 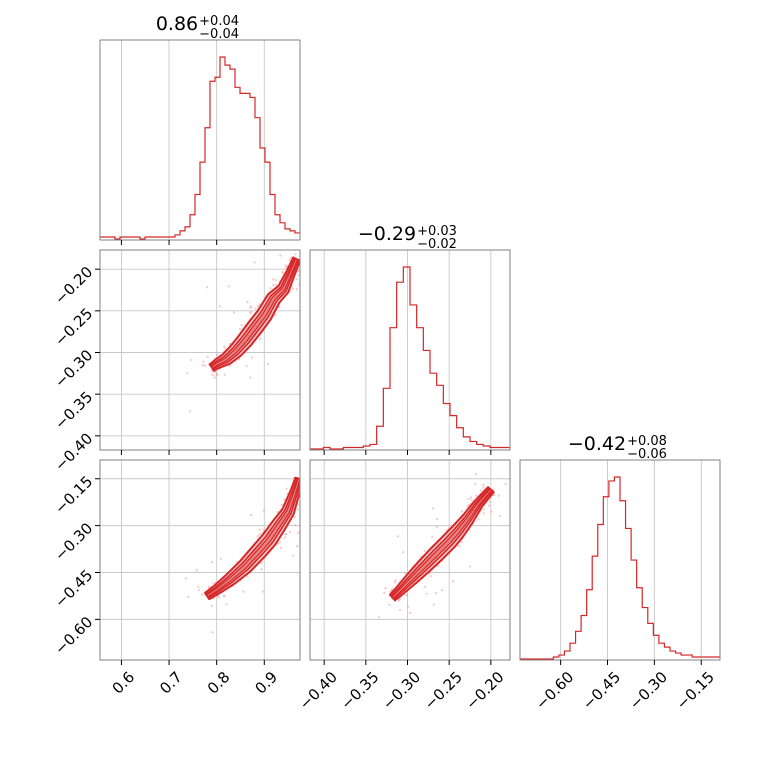 I want to click on param-title-0: 0.86, so click(x=177, y=24).